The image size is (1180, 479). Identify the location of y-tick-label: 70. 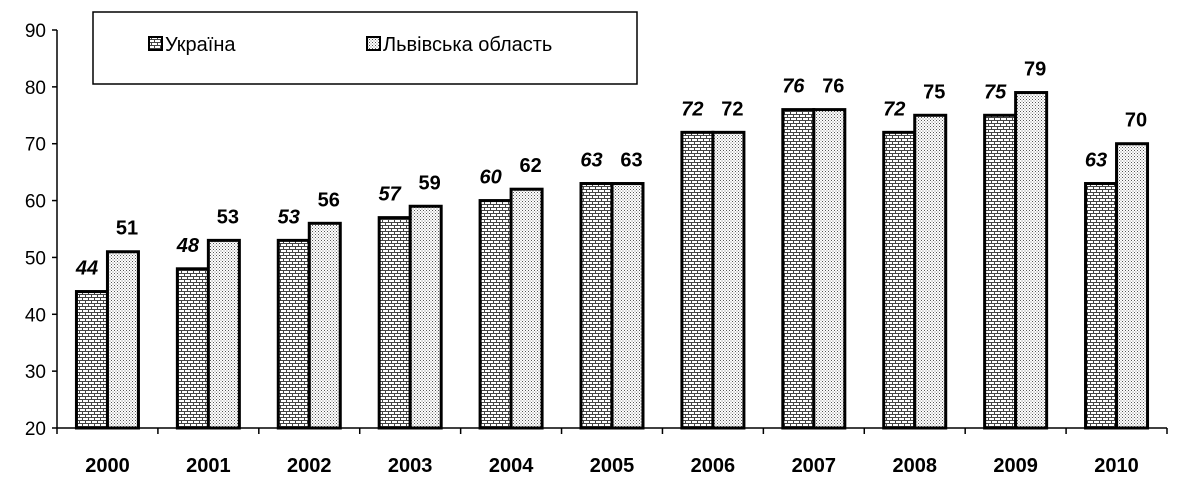
(35, 145).